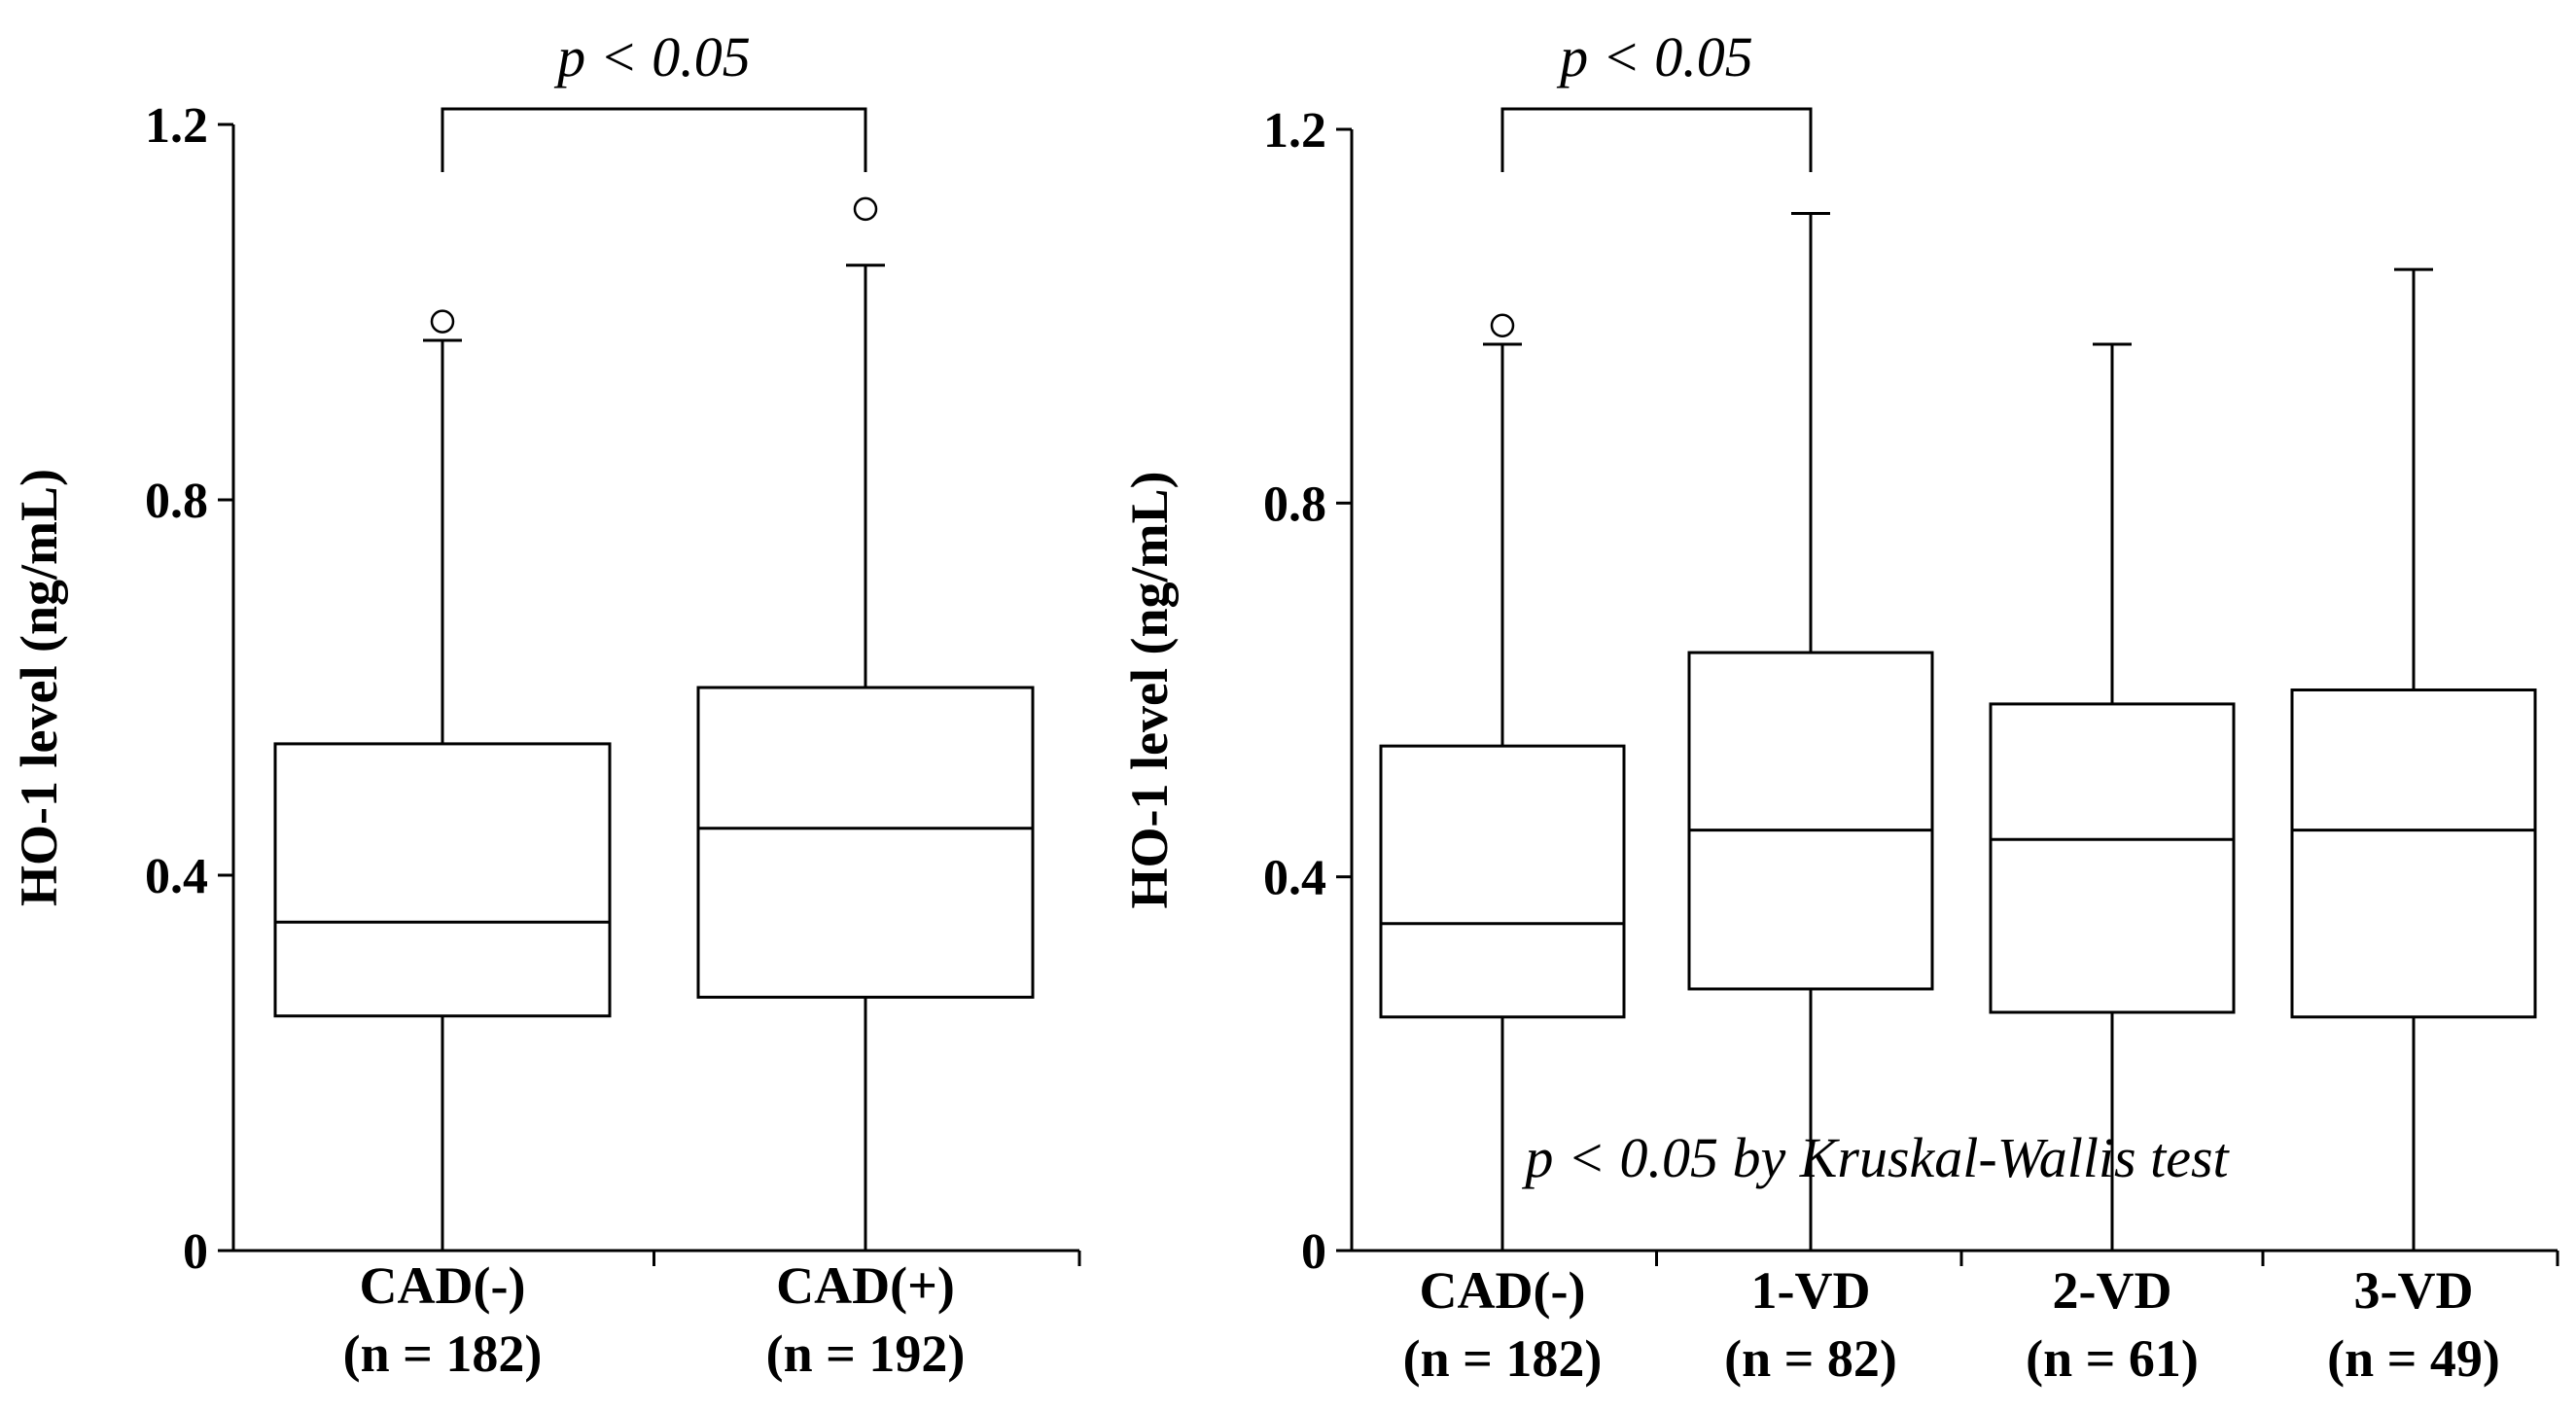 The height and width of the screenshot is (1412, 2576). What do you see at coordinates (1876, 1158) in the screenshot?
I see `annotation-text: p < 0.05 by Kruskal-Wallis test` at bounding box center [1876, 1158].